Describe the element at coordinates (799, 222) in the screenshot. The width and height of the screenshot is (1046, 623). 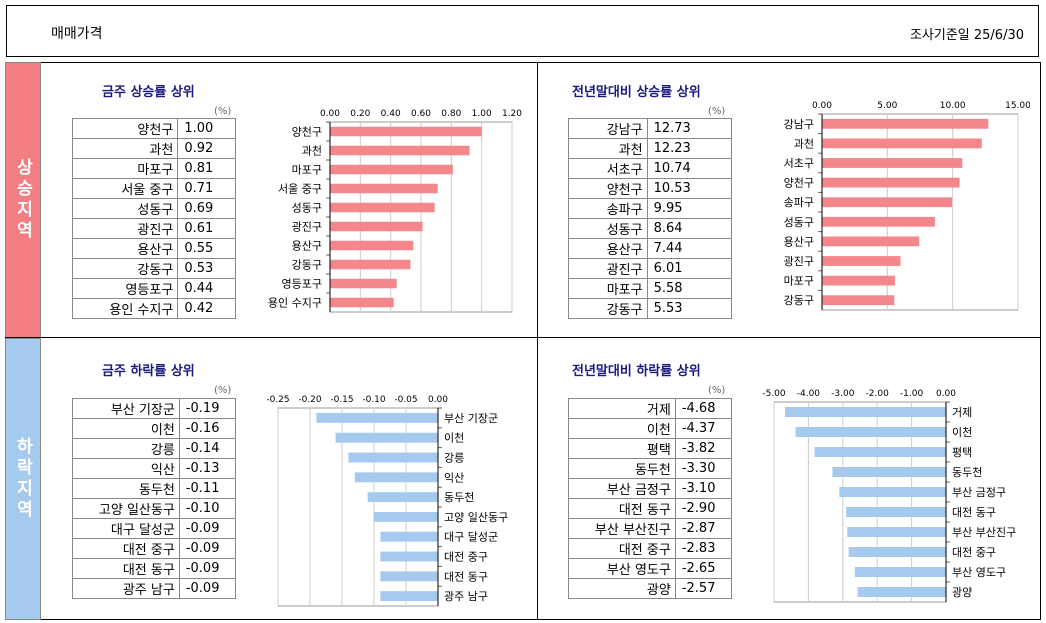
I see `category-label: 성동구` at that location.